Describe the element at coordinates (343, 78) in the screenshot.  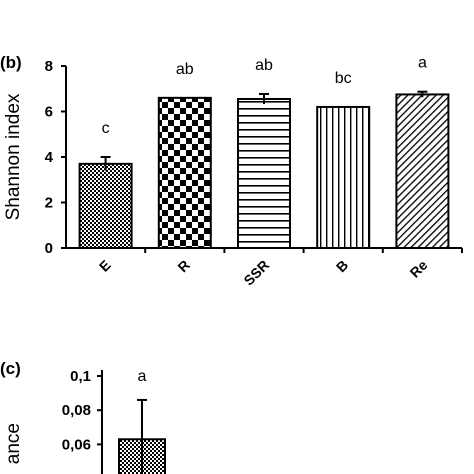
I see `significance-label: bc` at that location.